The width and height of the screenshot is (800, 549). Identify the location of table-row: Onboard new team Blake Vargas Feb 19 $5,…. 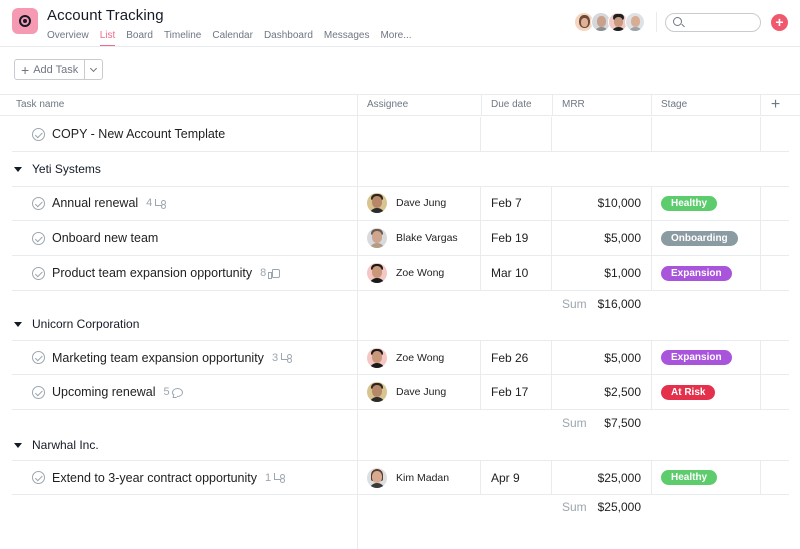
(400, 238).